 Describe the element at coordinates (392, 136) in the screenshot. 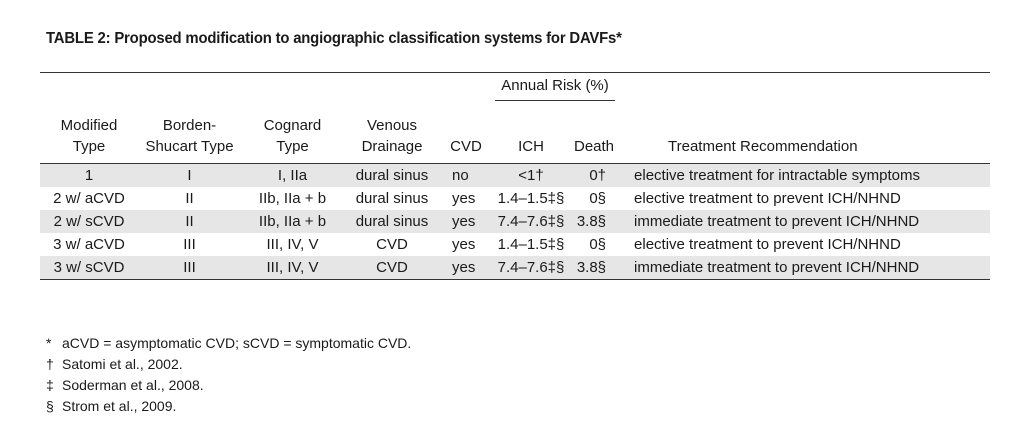

I see `col-header-venous-drainage: Venous Drainage` at that location.